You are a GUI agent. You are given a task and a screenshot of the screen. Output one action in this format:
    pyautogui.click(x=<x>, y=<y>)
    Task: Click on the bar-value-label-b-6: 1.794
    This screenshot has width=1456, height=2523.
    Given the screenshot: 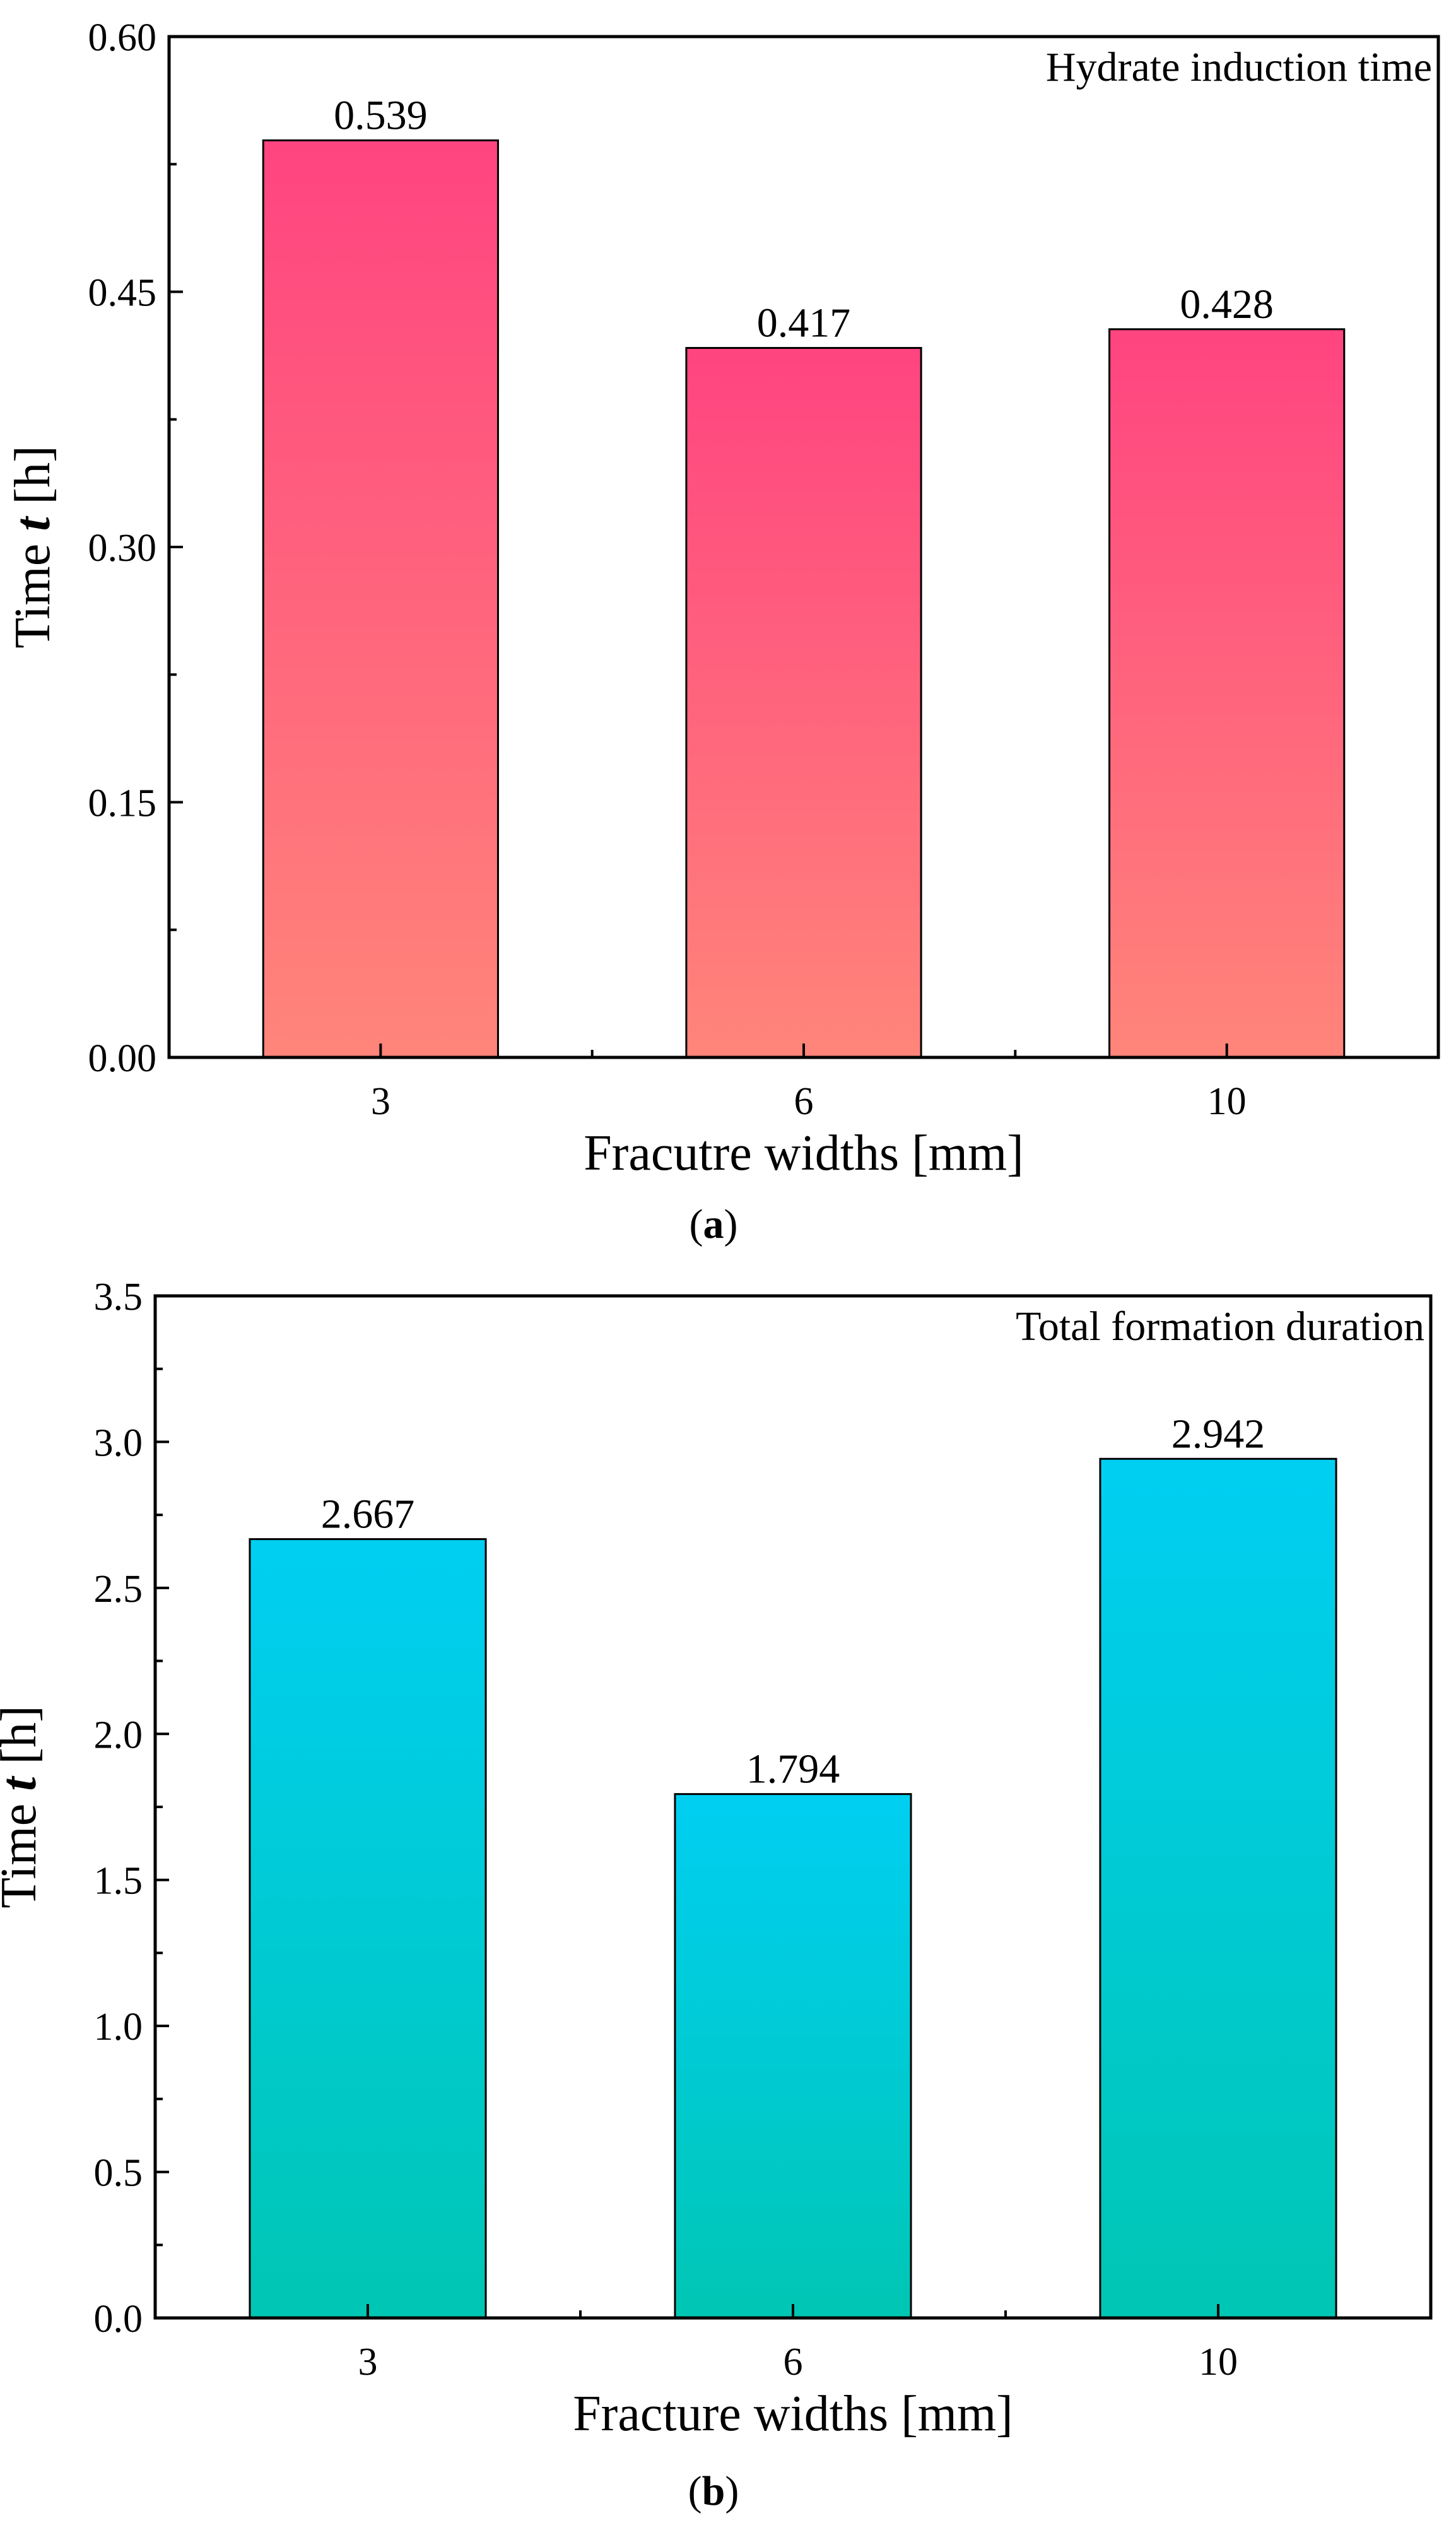 What is the action you would take?
    pyautogui.click(x=793, y=1769)
    